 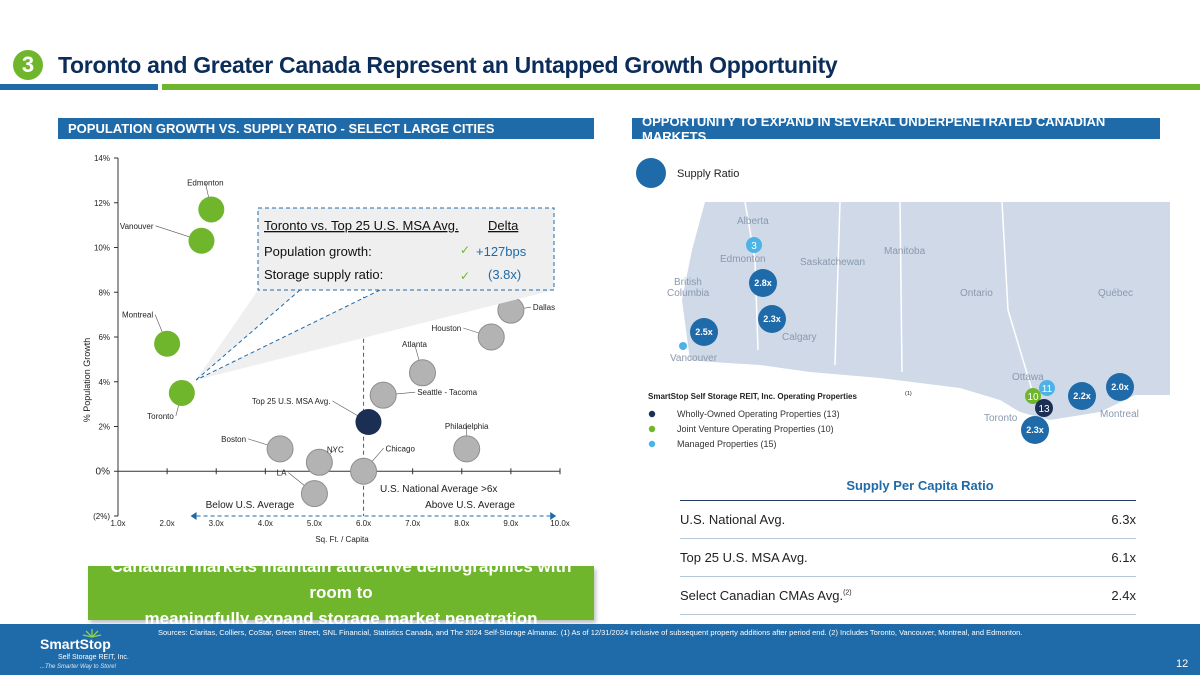 What do you see at coordinates (832, 262) in the screenshot?
I see `region-saskatchewan: Saskatchewan` at bounding box center [832, 262].